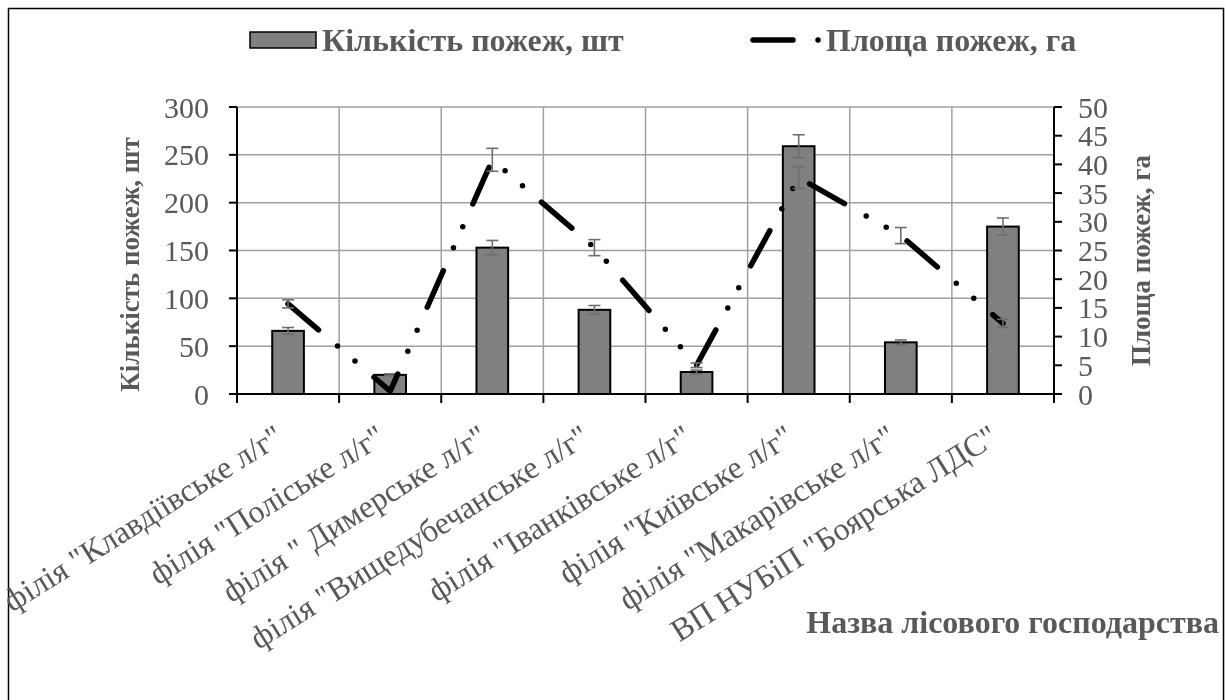 This screenshot has height=700, width=1226. What do you see at coordinates (130, 264) in the screenshot?
I see `y-axis-title: Кількість пожеж, шт` at bounding box center [130, 264].